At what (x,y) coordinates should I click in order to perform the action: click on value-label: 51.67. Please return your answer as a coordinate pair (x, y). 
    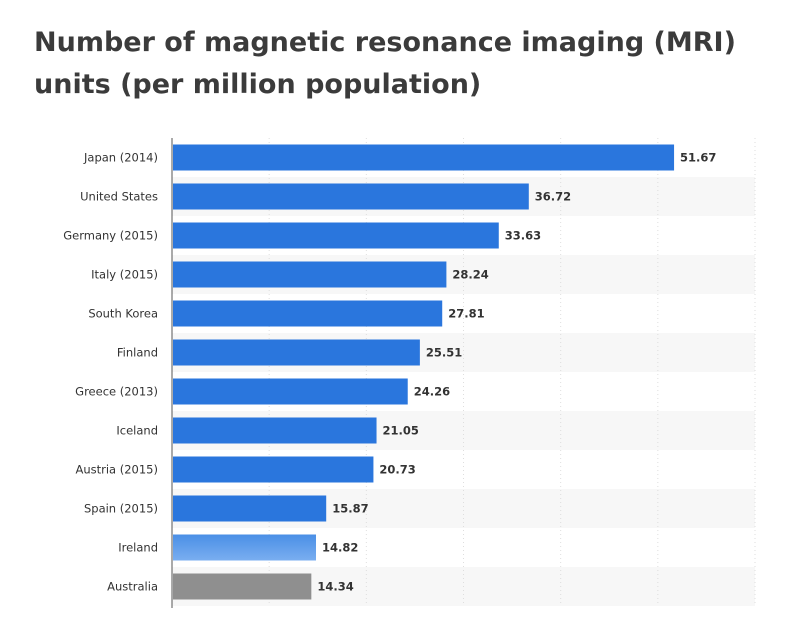
    Looking at the image, I should click on (698, 158).